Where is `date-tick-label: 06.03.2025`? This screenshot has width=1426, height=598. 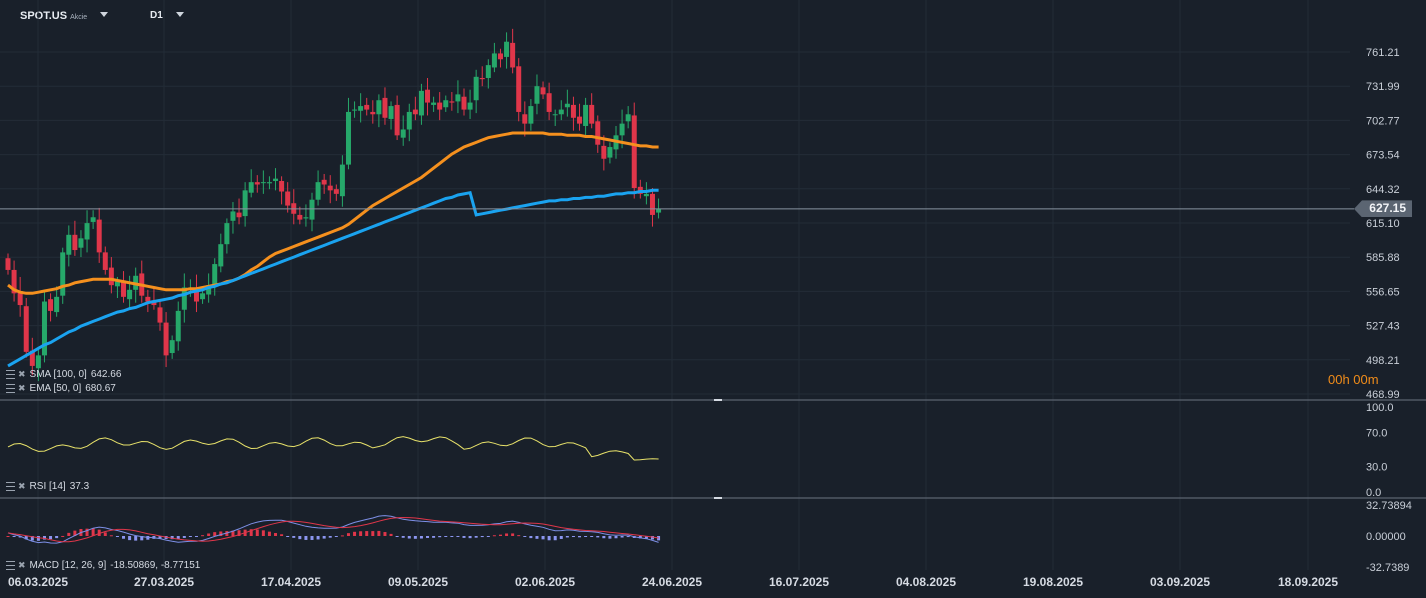
date-tick-label: 06.03.2025 is located at coordinates (38, 582).